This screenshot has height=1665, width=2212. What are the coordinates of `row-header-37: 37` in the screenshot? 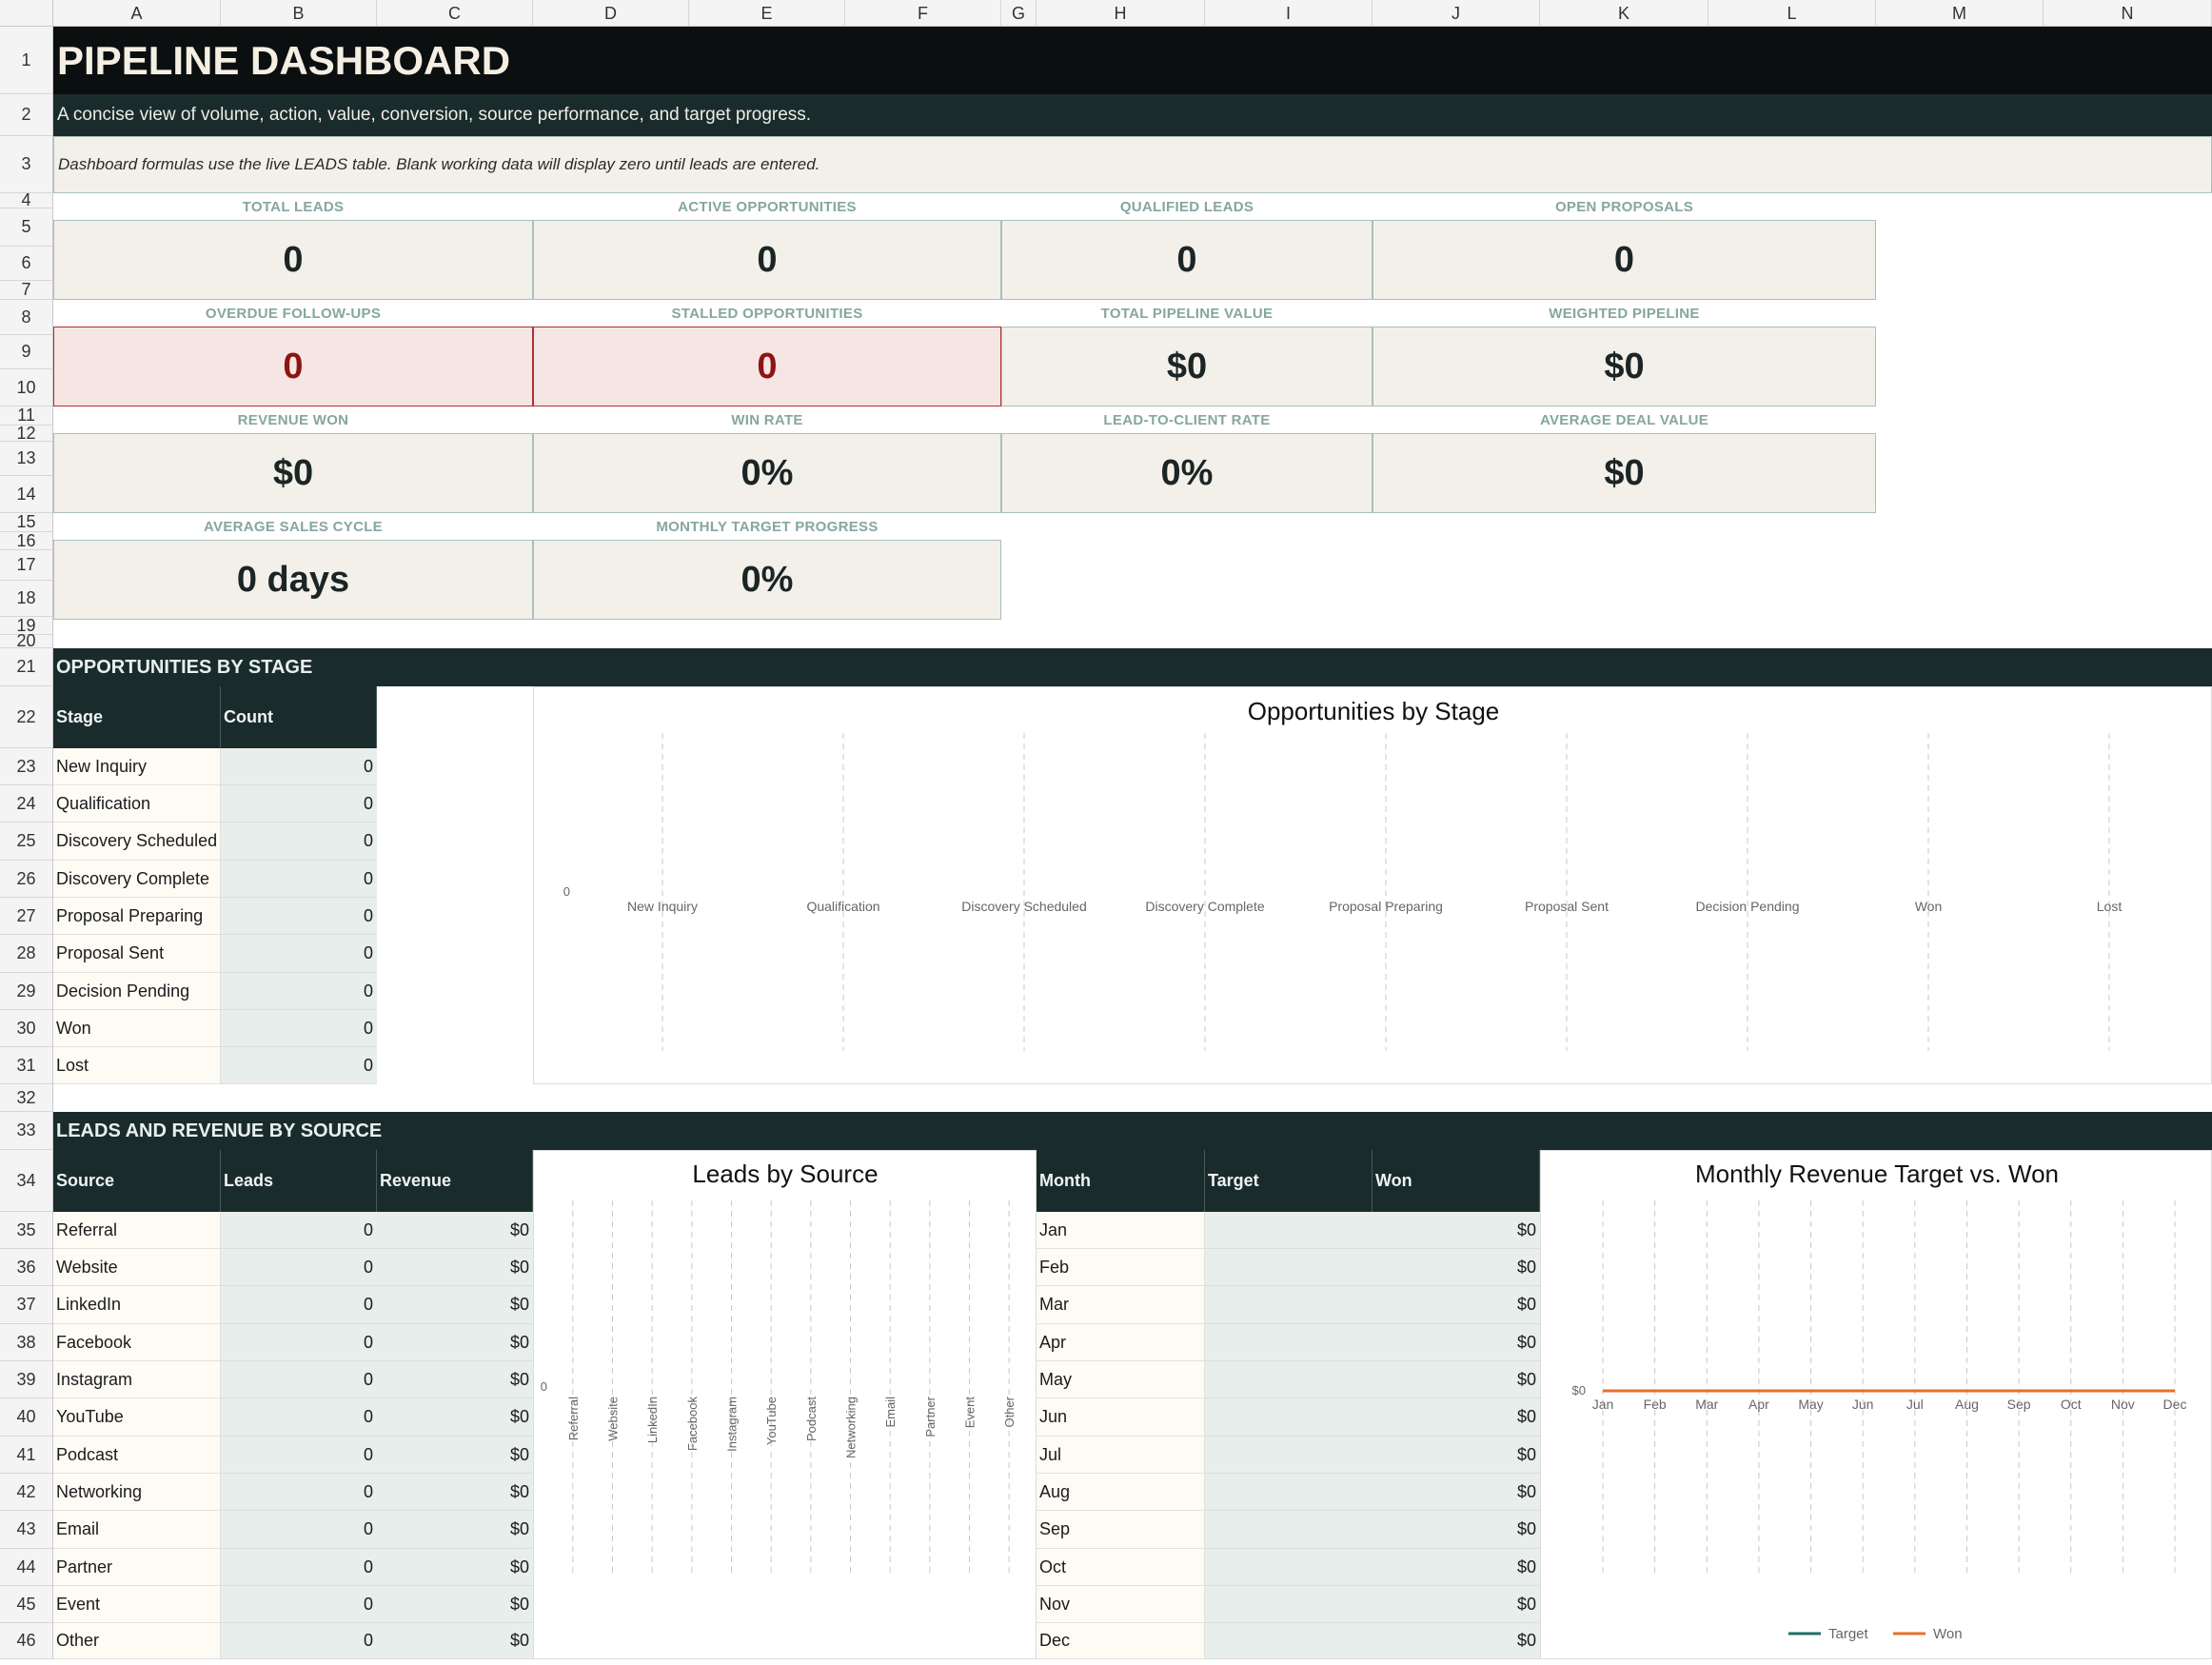 It's located at (26, 1305).